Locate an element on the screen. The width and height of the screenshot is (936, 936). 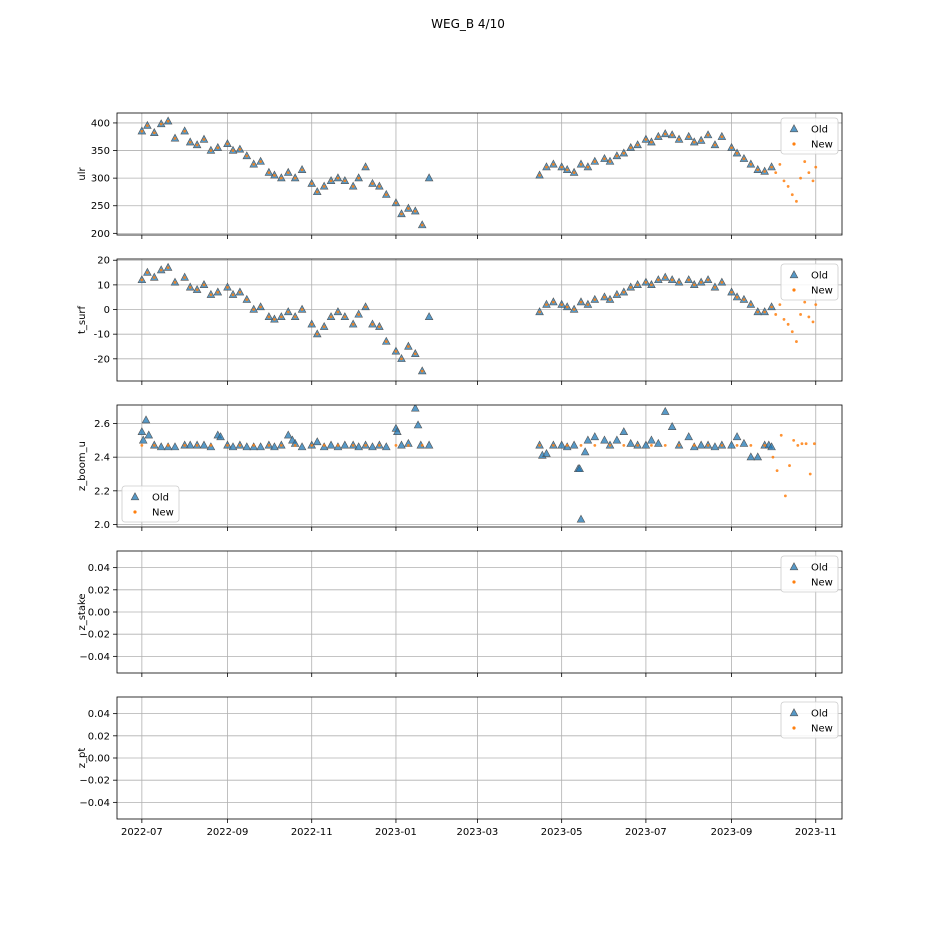
subplot-z-boom-u: 2.0 2.2 2.4 2.6 z_boom_u Old New is located at coordinates (460, 467).